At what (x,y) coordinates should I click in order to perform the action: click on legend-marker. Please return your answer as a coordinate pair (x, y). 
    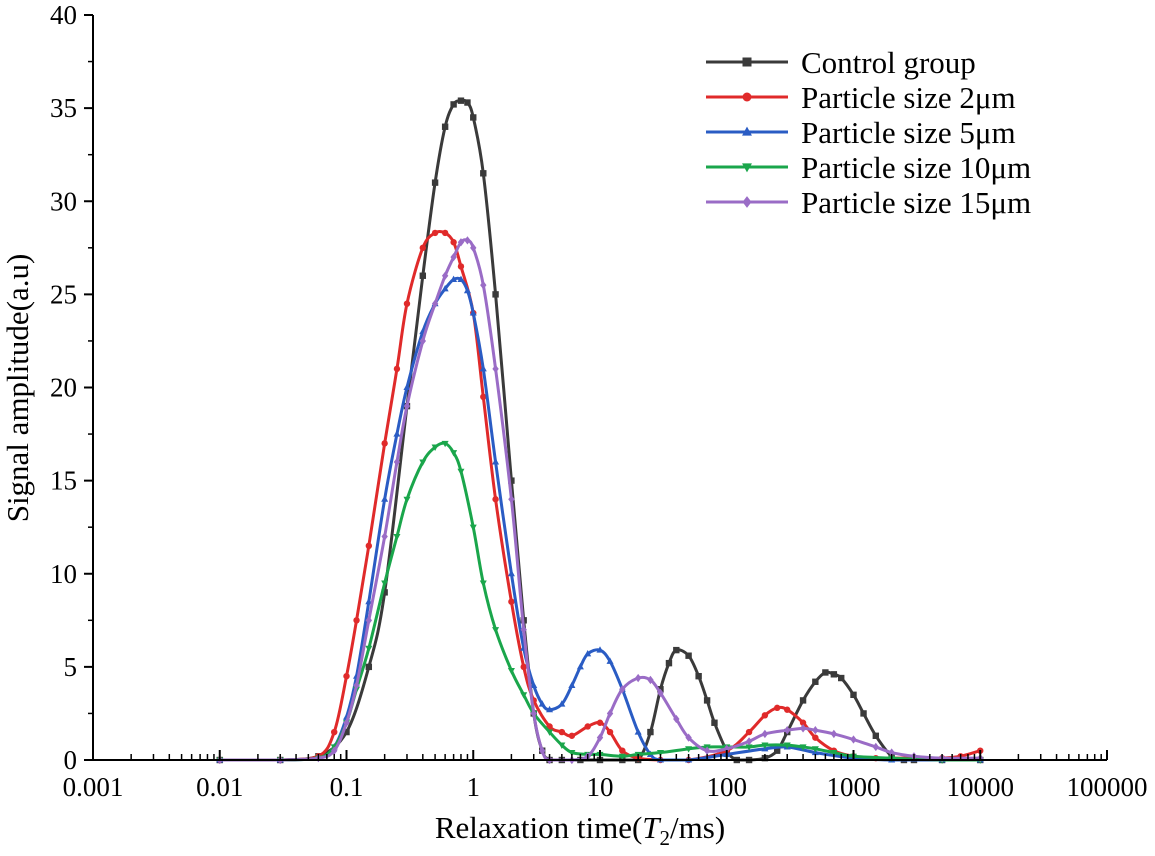
    Looking at the image, I should click on (747, 131).